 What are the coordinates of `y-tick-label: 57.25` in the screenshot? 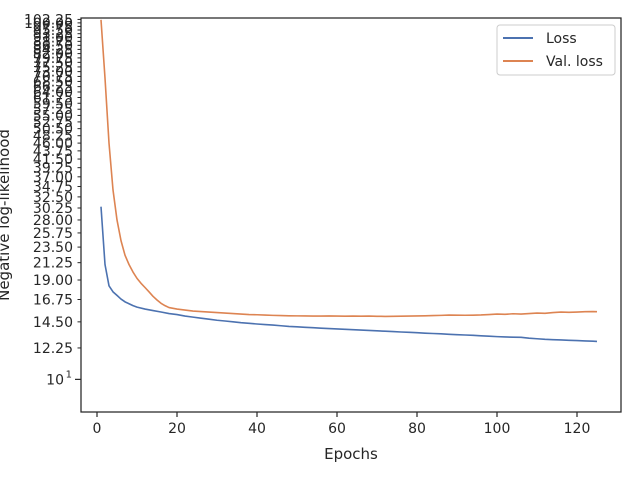 It's located at (53, 110).